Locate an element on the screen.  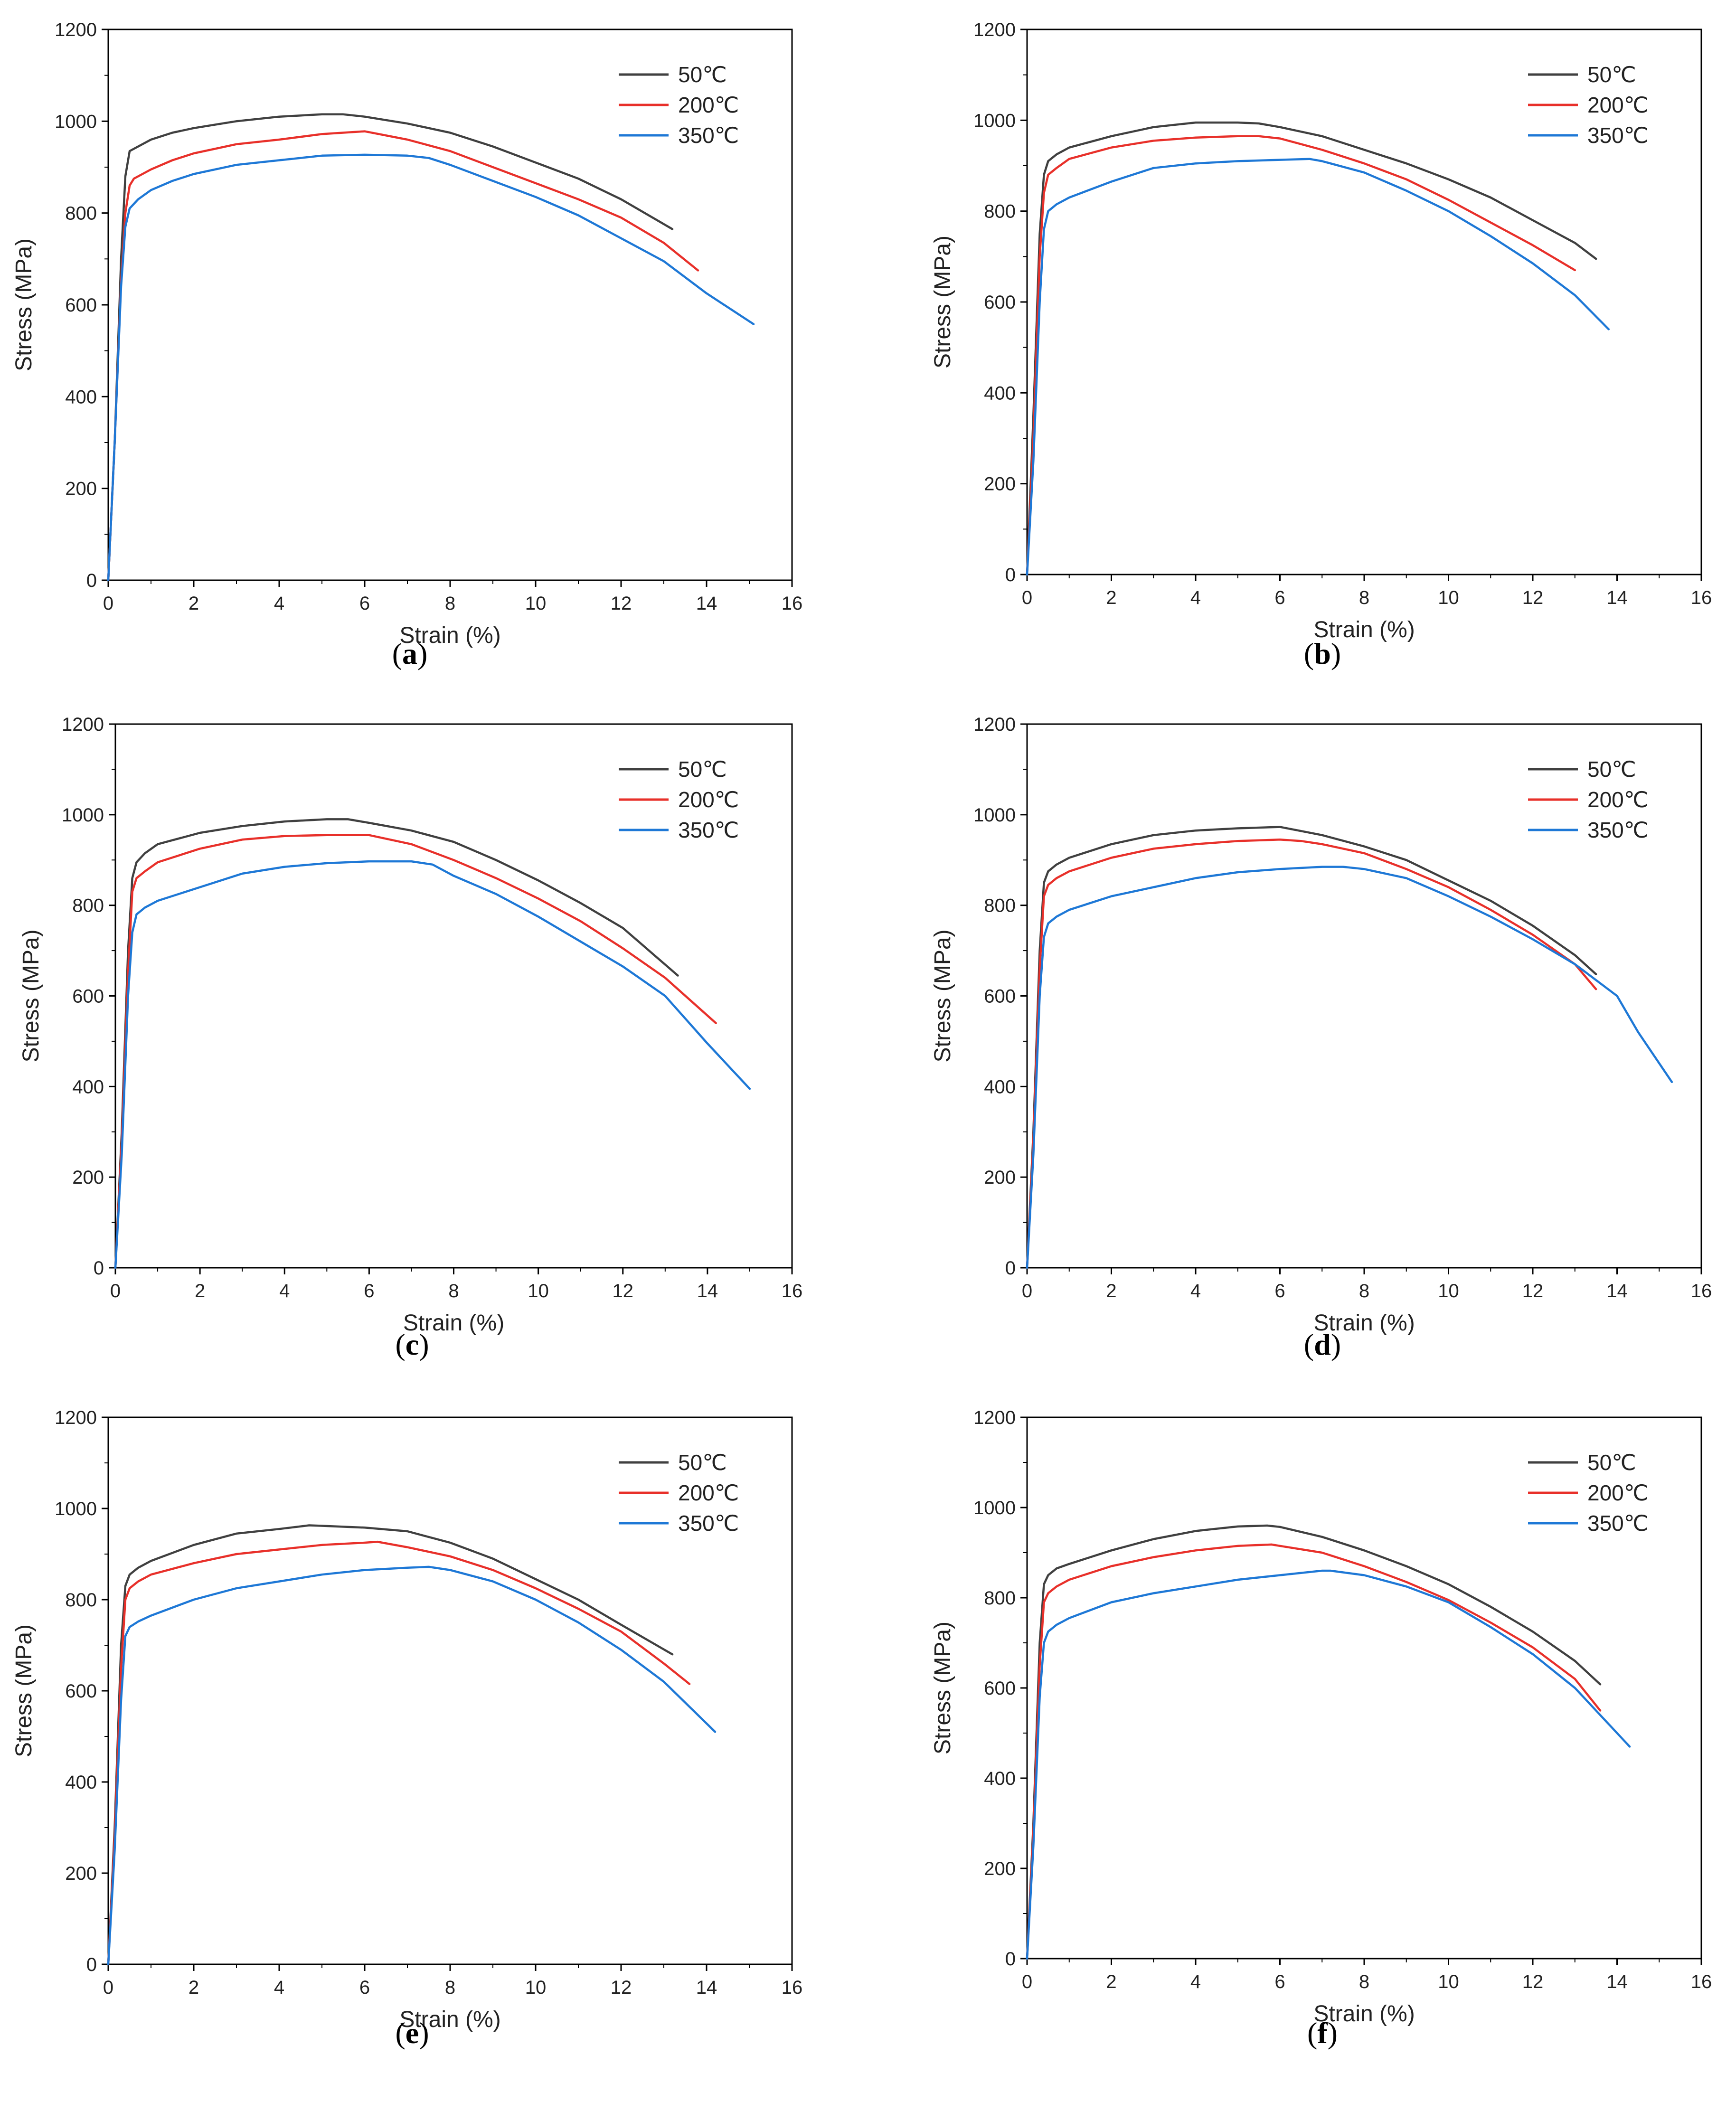
caption-letter: c is located at coordinates (412, 1344).